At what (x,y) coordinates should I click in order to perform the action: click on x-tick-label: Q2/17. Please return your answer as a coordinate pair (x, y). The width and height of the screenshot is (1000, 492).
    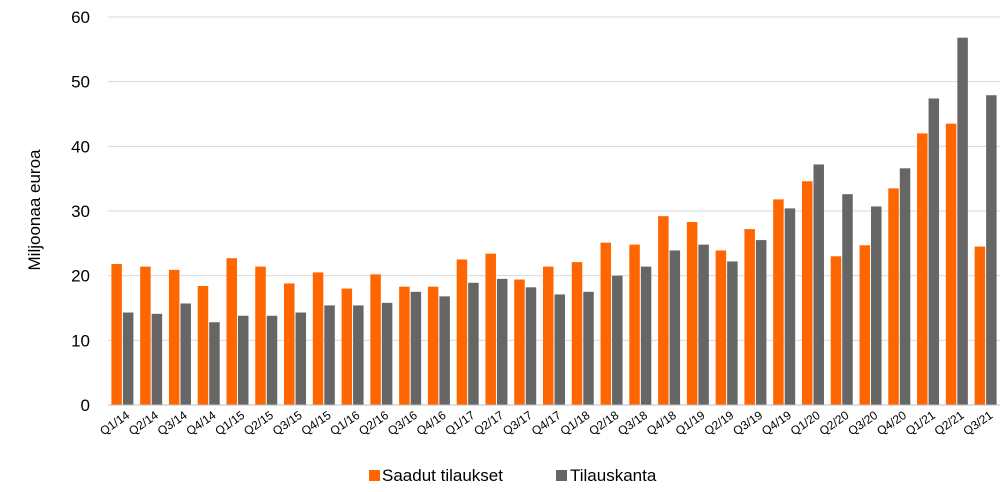
    Looking at the image, I should click on (488, 423).